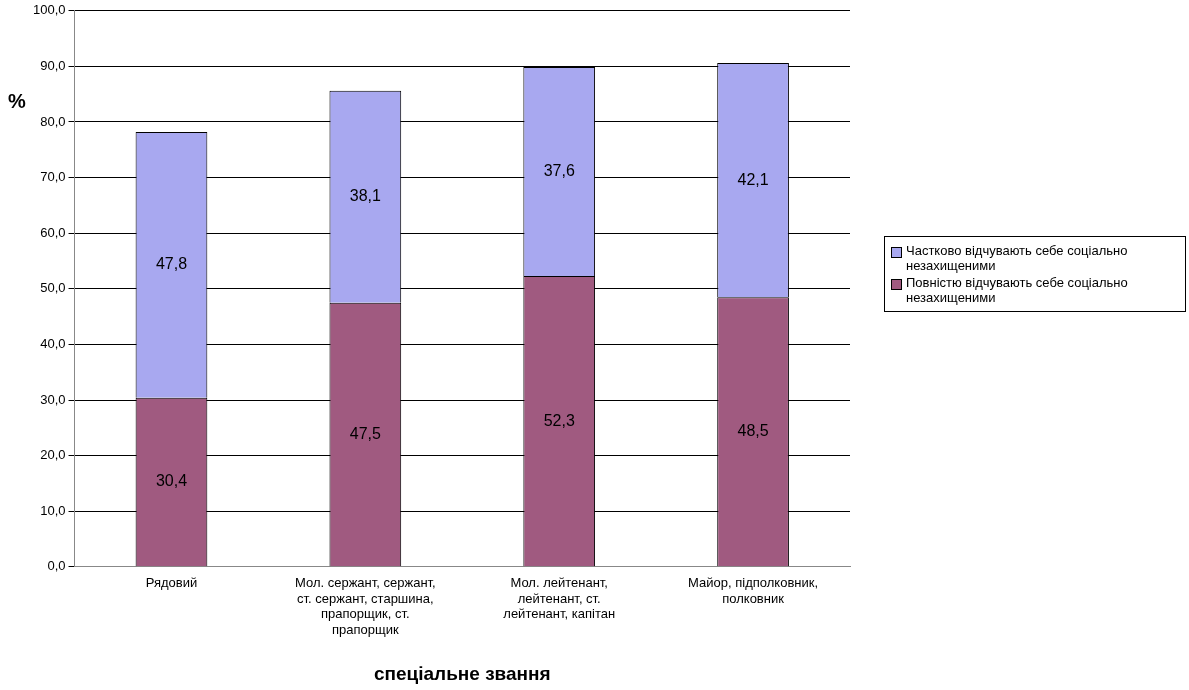 This screenshot has height=690, width=1189. I want to click on x-tick-label: Мол. лейтенант, лейтенант, ст. лейтенант, капітан, so click(559, 598).